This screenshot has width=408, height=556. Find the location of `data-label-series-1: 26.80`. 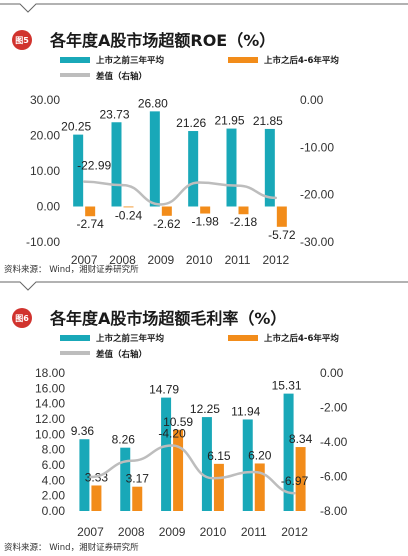

data-label-series-1: 26.80 is located at coordinates (153, 103).